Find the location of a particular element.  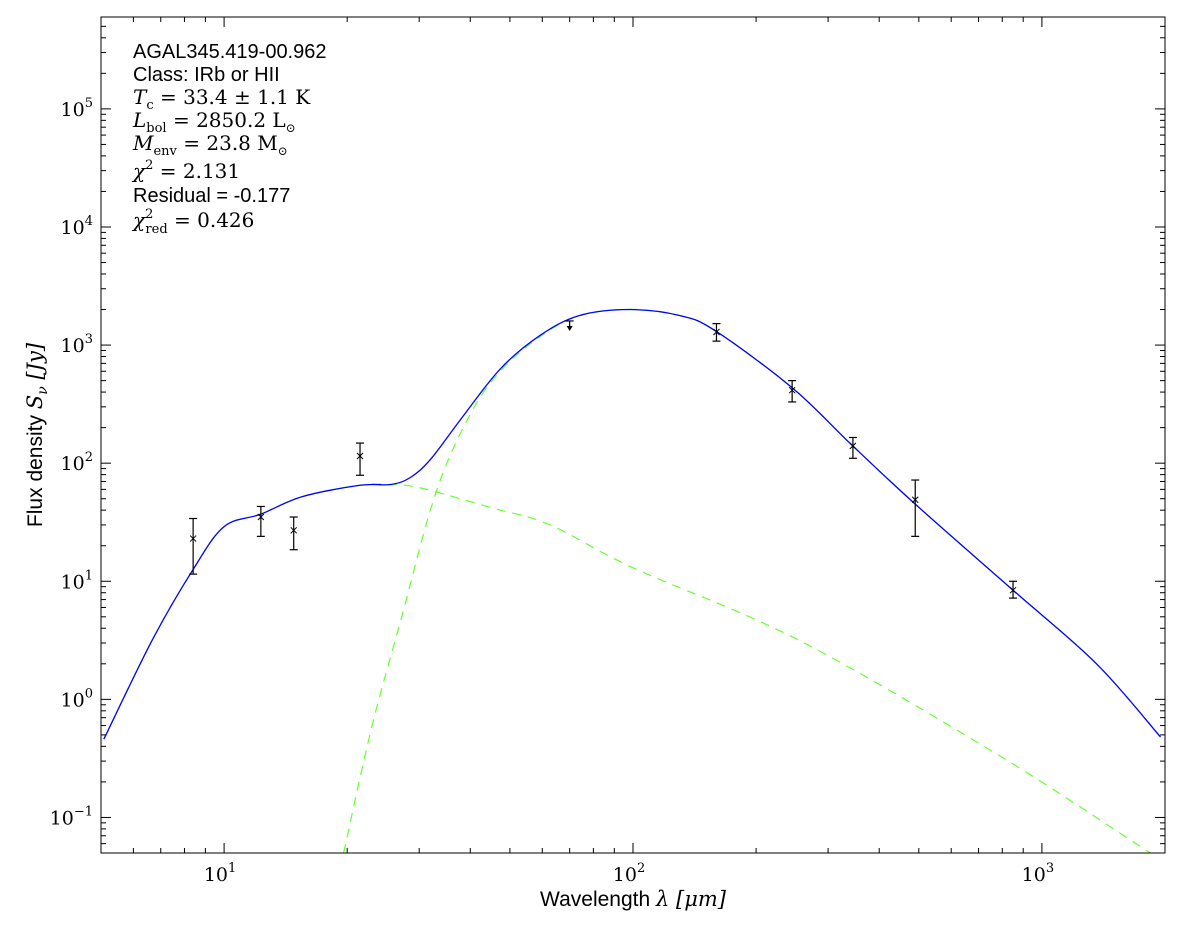

annotation-sub: env is located at coordinates (165, 151).